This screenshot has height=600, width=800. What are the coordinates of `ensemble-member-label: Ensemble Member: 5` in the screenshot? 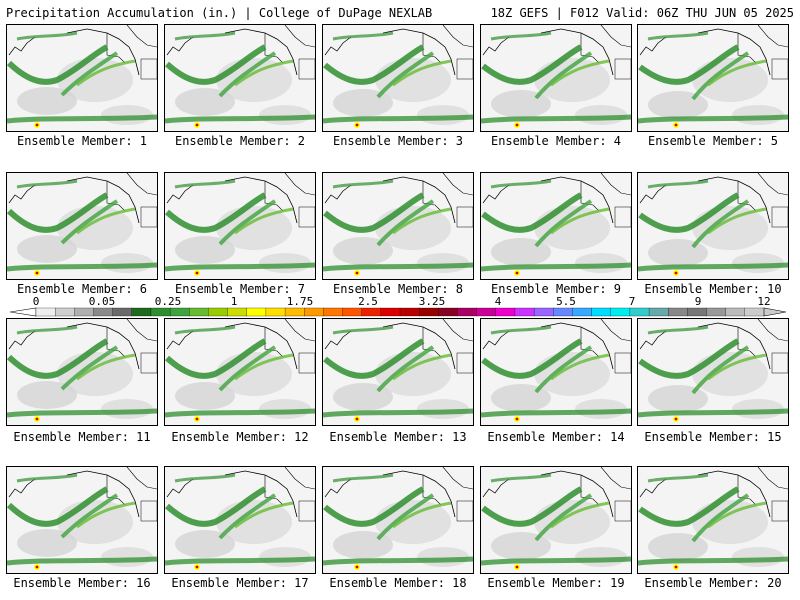 It's located at (713, 141).